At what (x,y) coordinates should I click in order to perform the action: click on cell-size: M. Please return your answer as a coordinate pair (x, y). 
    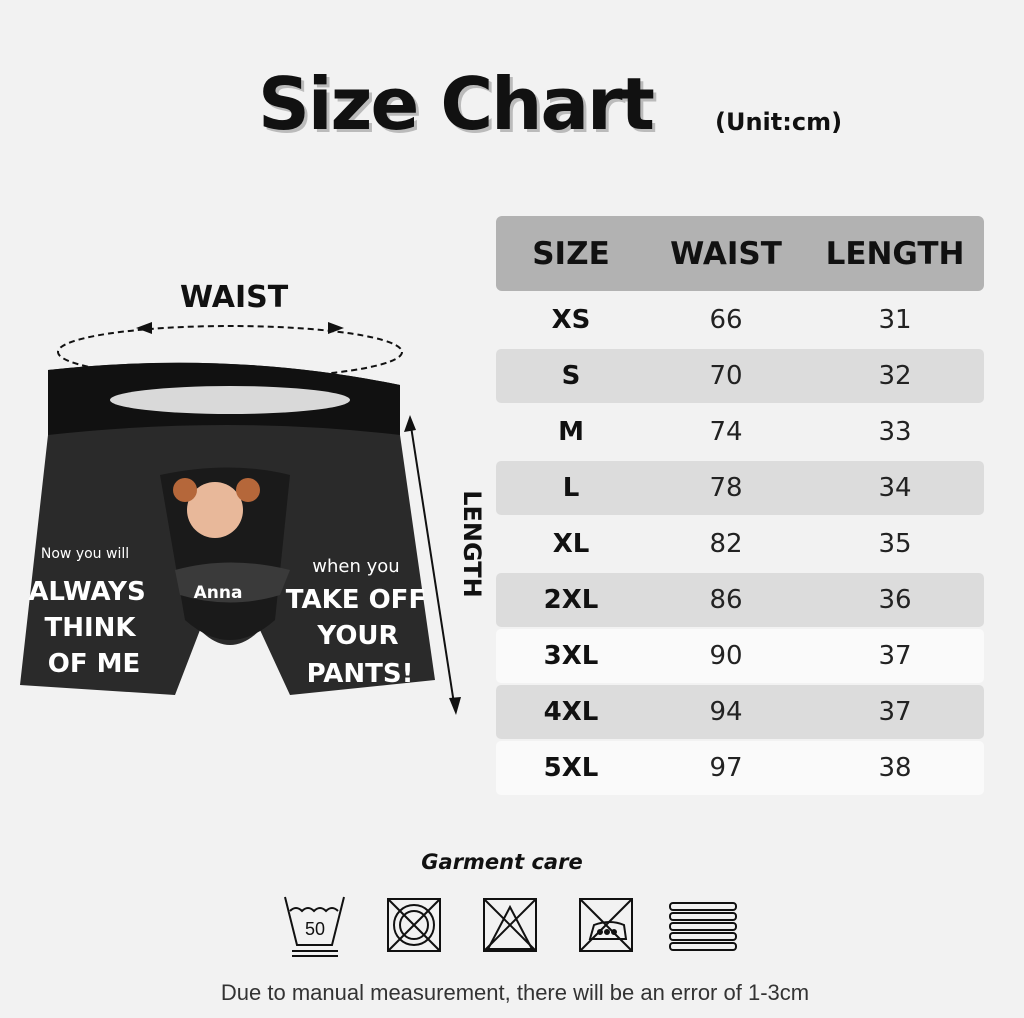
    Looking at the image, I should click on (571, 432).